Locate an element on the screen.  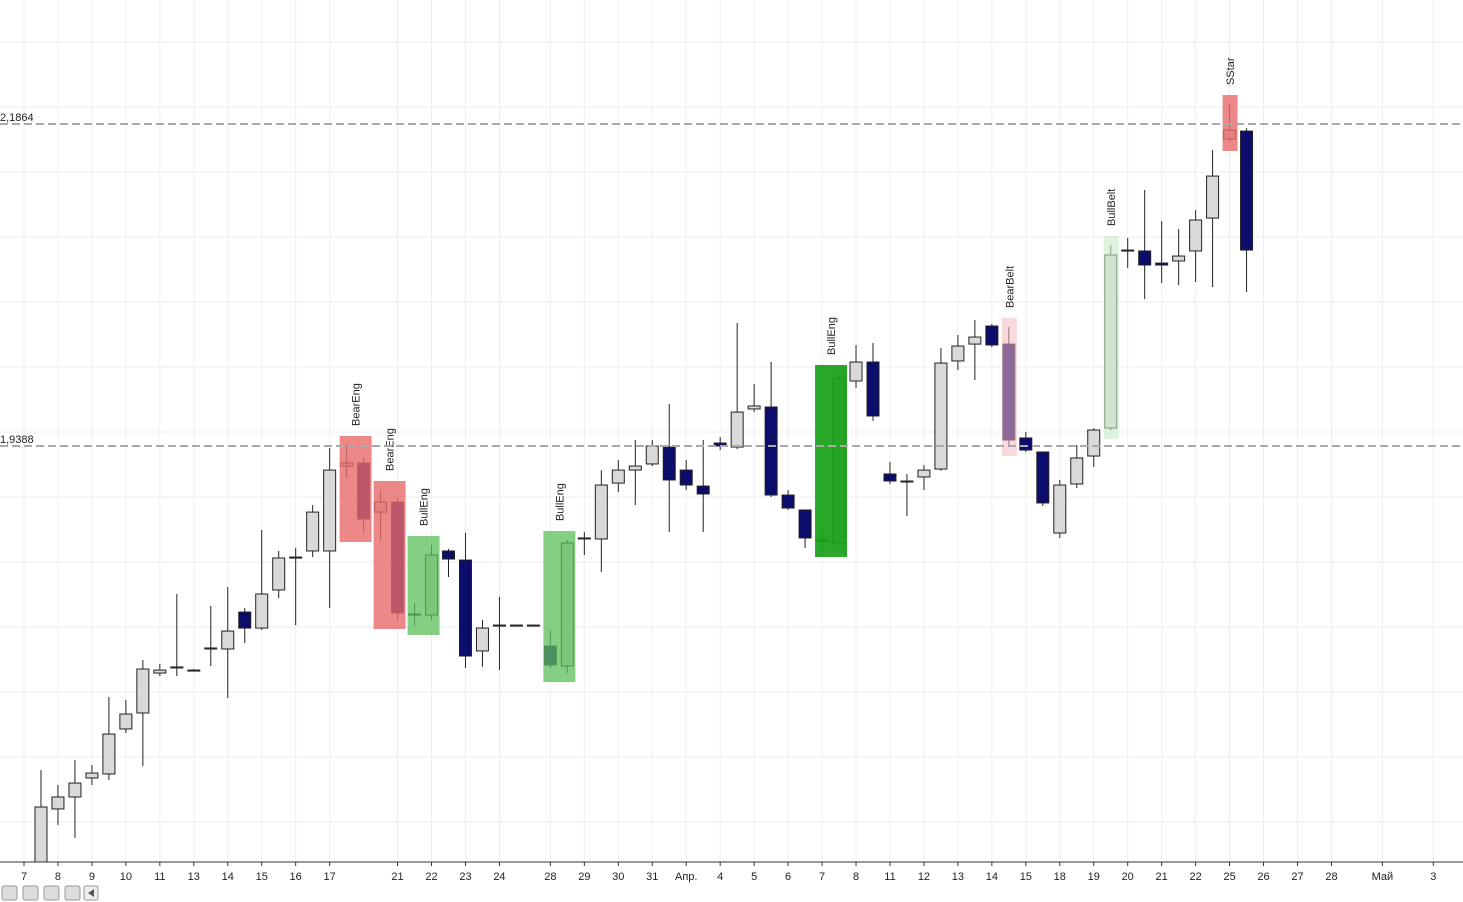
x-tick-label: 7 is located at coordinates (24, 877).